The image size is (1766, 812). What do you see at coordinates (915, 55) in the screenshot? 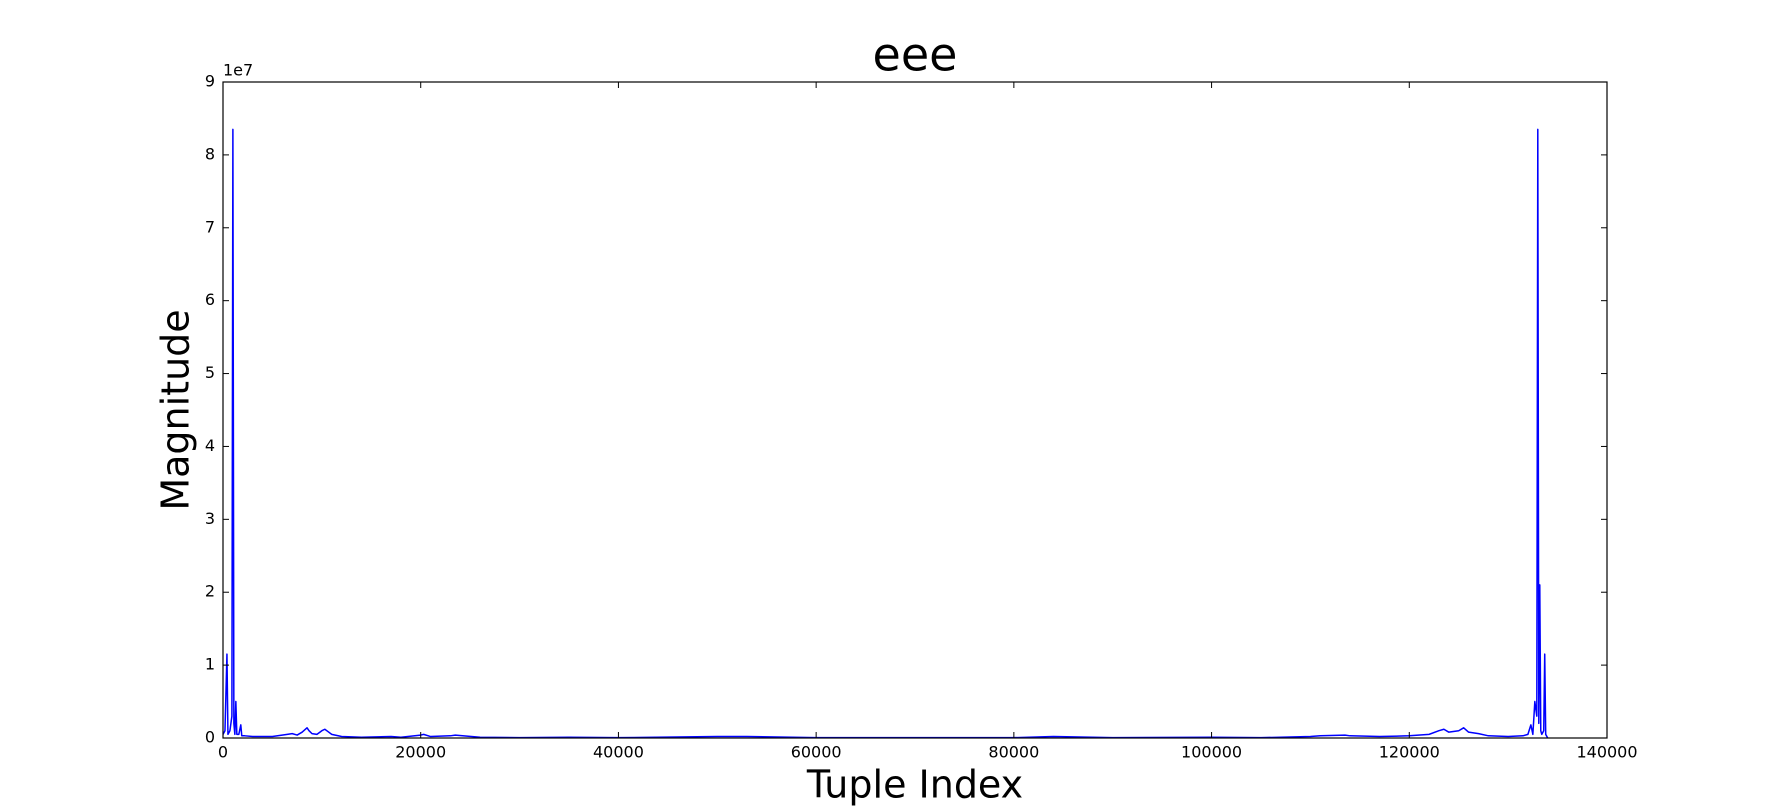
I see `chart-title: eee` at bounding box center [915, 55].